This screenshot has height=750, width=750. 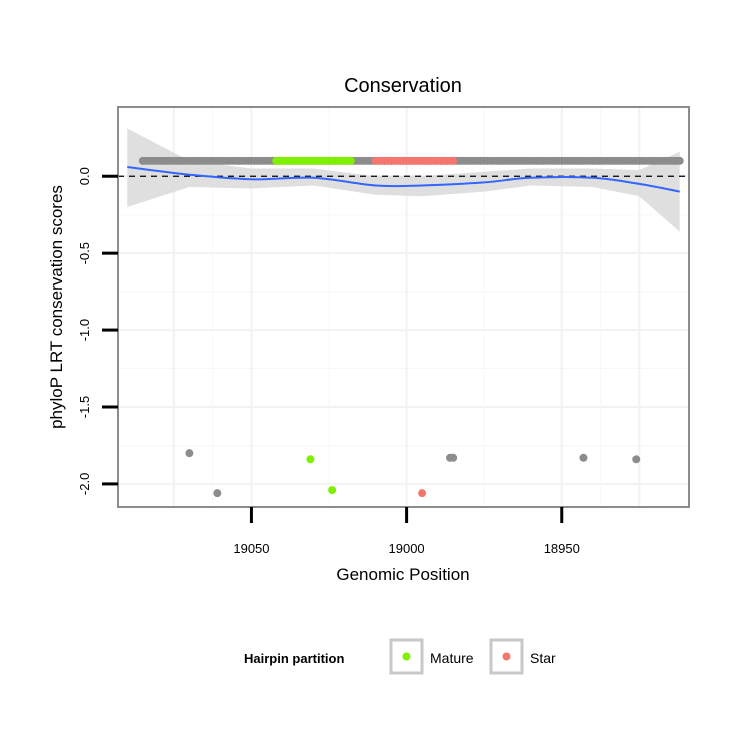 What do you see at coordinates (294, 658) in the screenshot?
I see `legend-title: Hairpin partition` at bounding box center [294, 658].